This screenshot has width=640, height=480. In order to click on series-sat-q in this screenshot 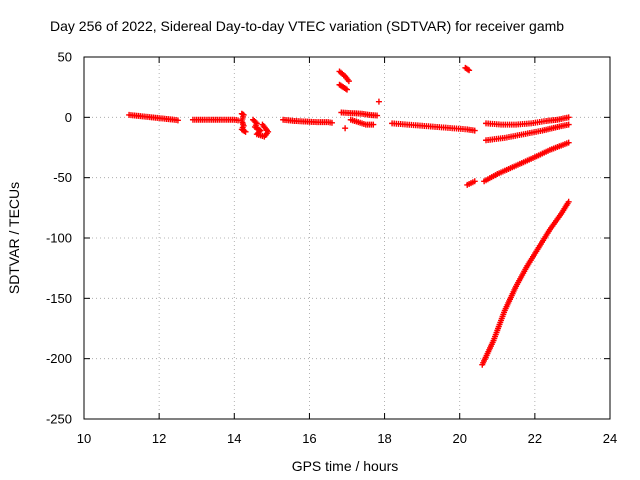, I will do `click(526, 162)`.